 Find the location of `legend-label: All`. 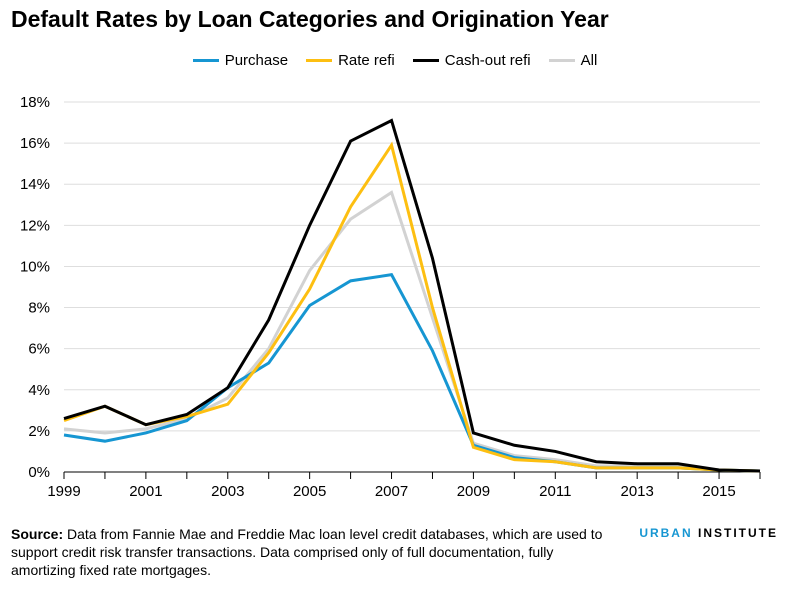

legend-label: All is located at coordinates (589, 60).